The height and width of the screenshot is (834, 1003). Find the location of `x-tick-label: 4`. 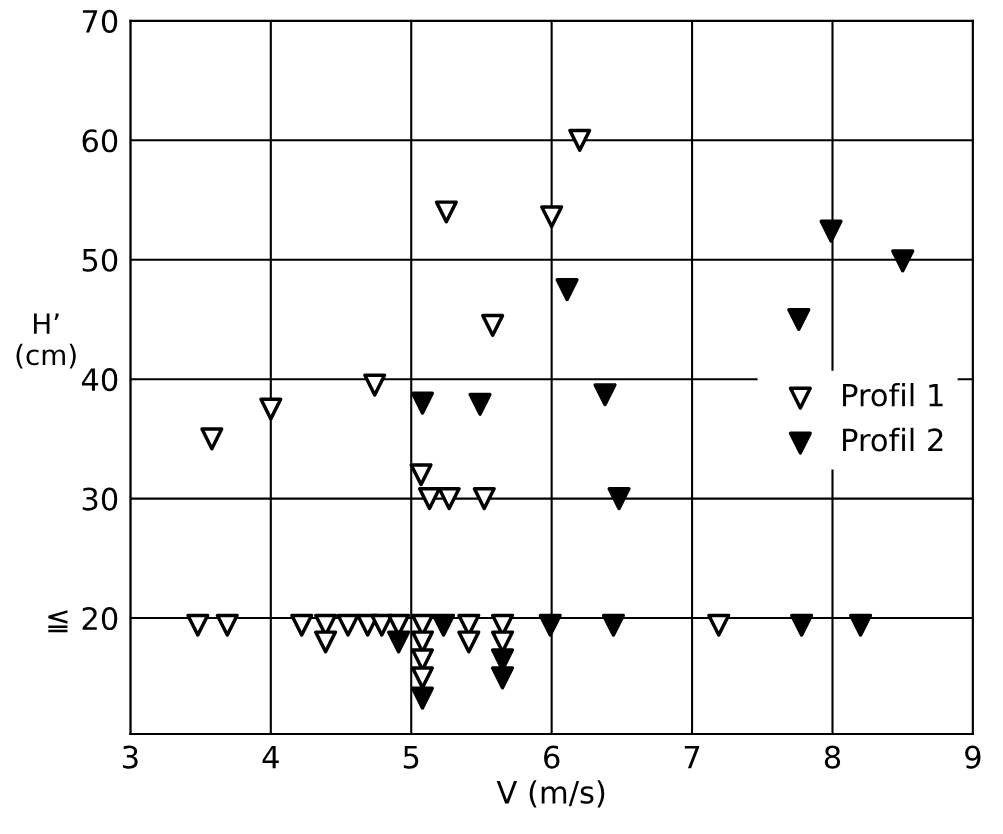

x-tick-label: 4 is located at coordinates (270, 757).